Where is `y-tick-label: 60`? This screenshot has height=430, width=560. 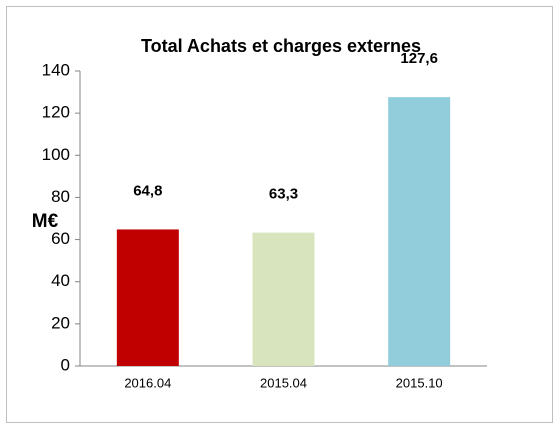
y-tick-label: 60 is located at coordinates (60, 238).